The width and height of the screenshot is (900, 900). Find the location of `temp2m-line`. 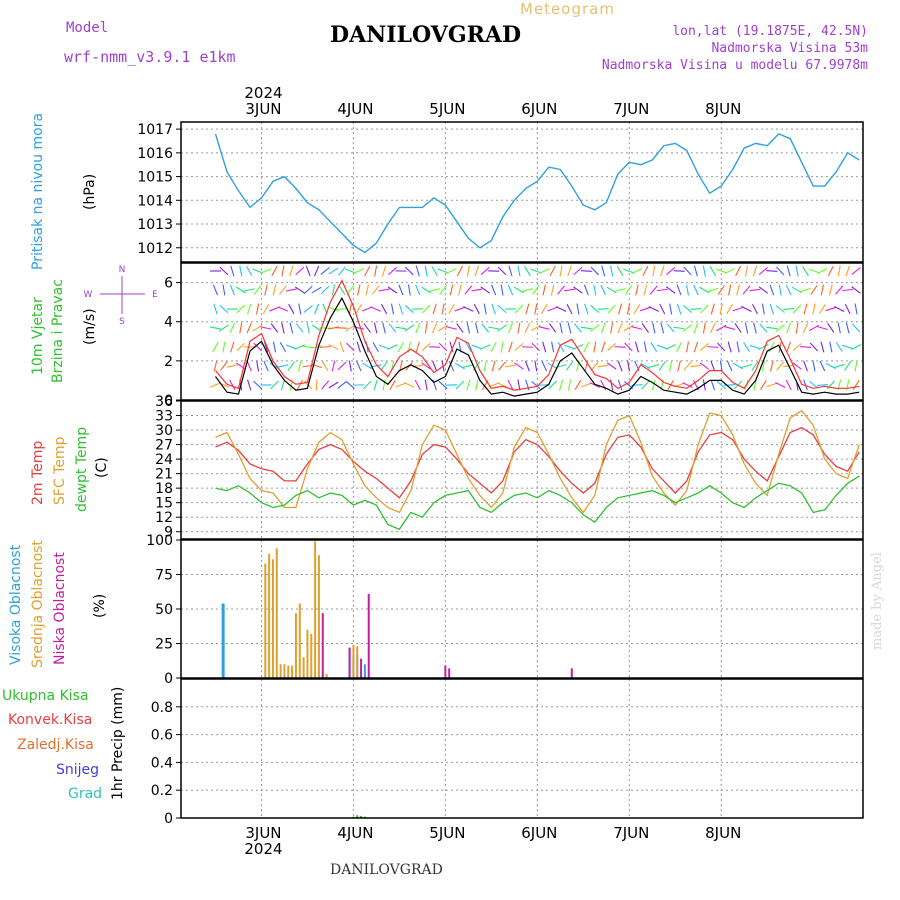

temp2m-line is located at coordinates (537, 462).